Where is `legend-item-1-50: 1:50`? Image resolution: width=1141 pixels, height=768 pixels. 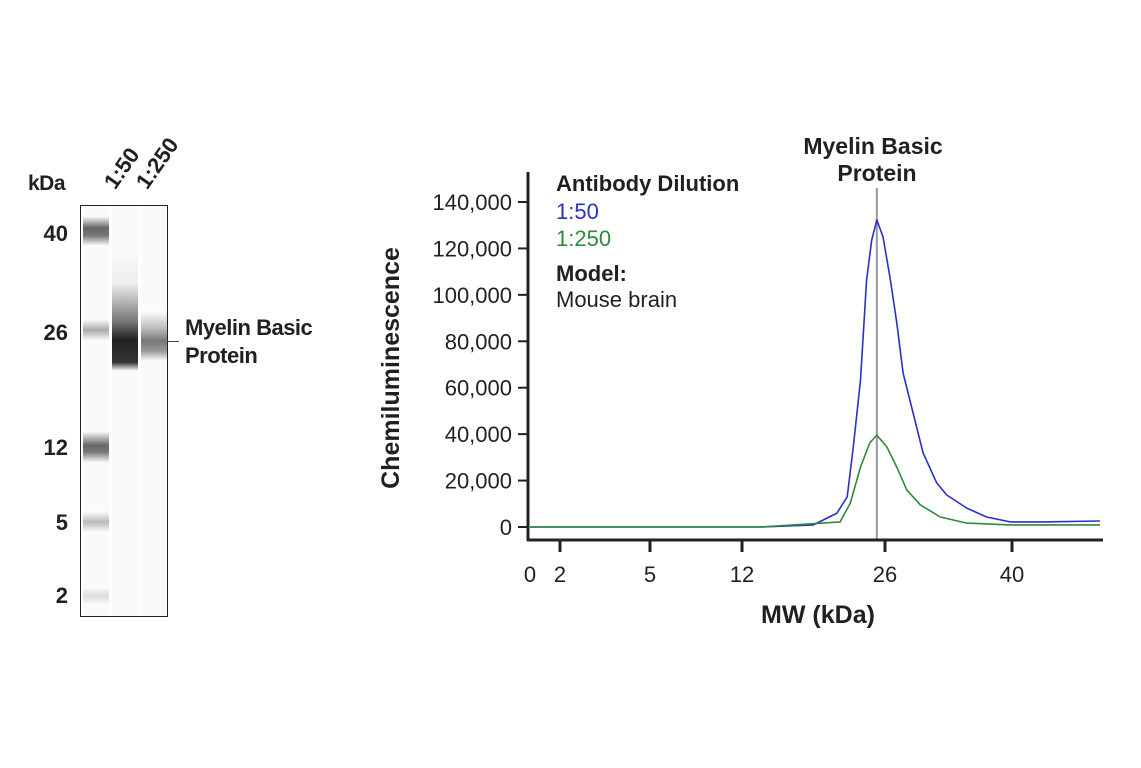 legend-item-1-50: 1:50 is located at coordinates (577, 211).